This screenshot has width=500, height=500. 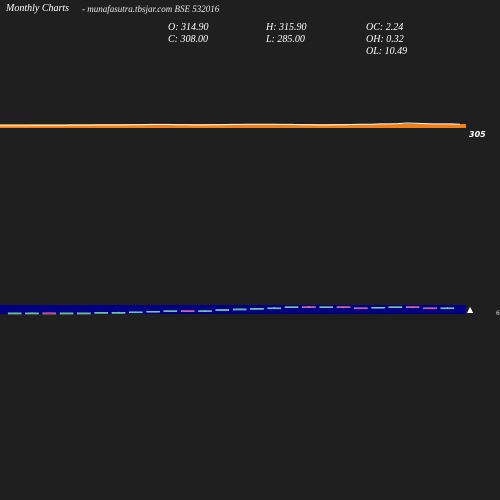 What do you see at coordinates (188, 39) in the screenshot?
I see `ohlc-close: C: 308.00` at bounding box center [188, 39].